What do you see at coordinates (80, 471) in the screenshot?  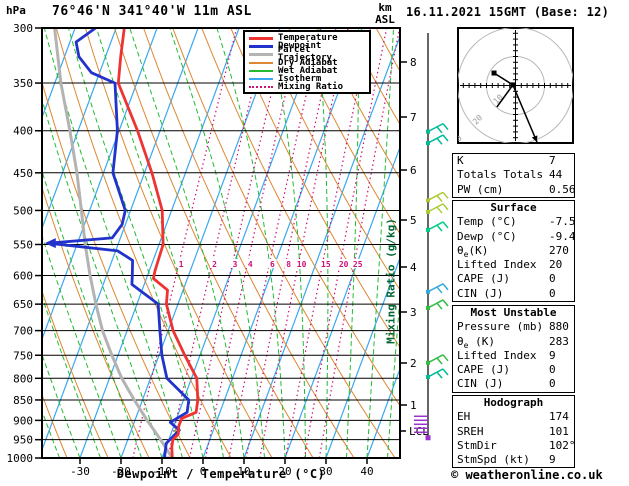 I see `temp-tick-label: -30` at bounding box center [80, 471].